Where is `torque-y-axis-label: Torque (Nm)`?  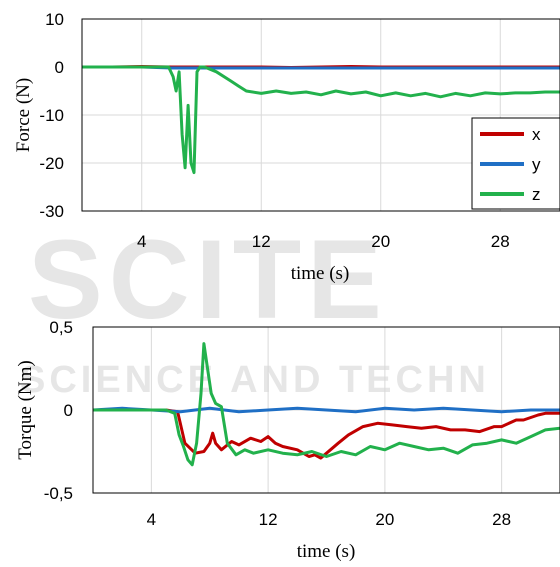
torque-y-axis-label: Torque (Nm) is located at coordinates (25, 409).